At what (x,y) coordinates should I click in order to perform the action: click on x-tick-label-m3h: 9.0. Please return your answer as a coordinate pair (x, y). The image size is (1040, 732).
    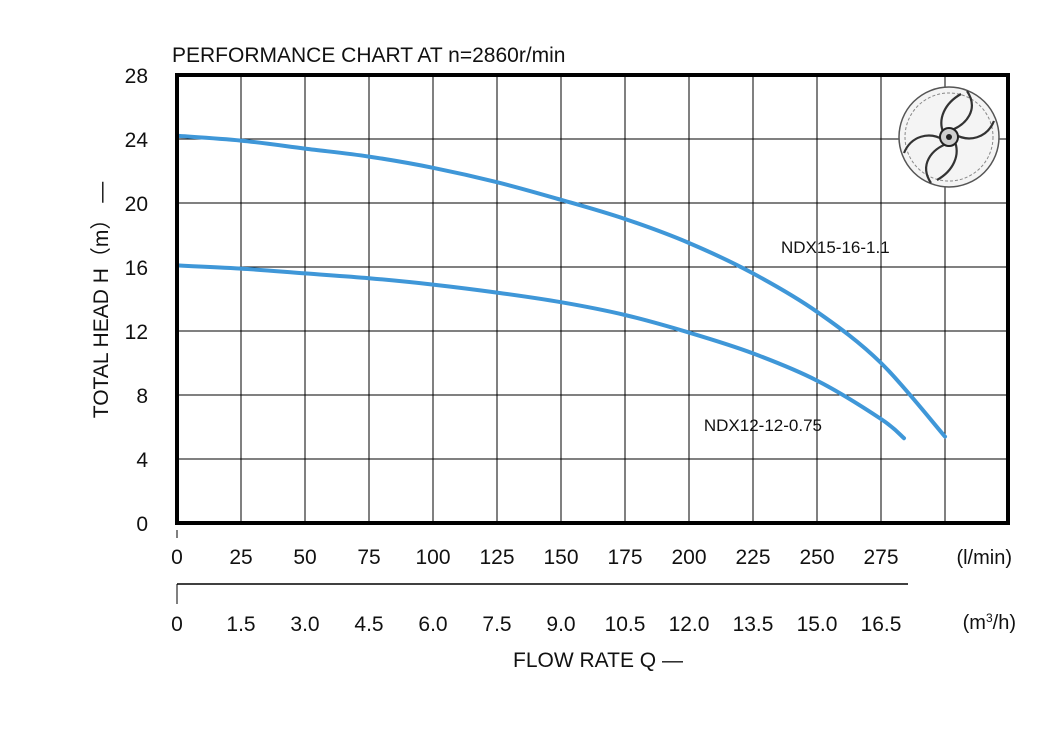
    Looking at the image, I should click on (560, 624).